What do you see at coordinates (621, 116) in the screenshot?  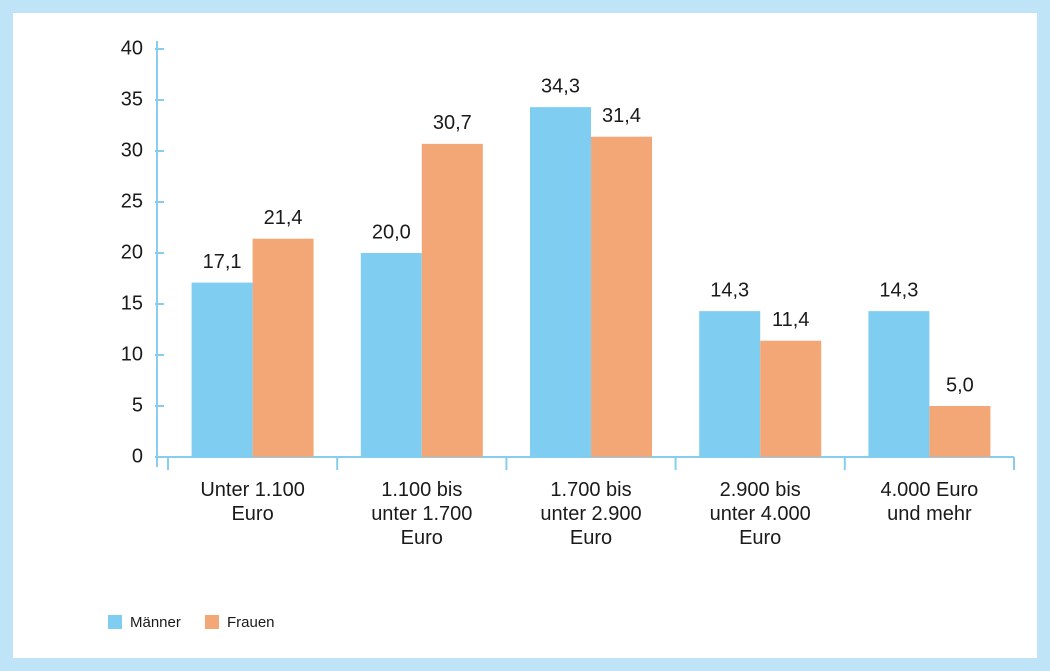 I see `value-label: 31,4` at bounding box center [621, 116].